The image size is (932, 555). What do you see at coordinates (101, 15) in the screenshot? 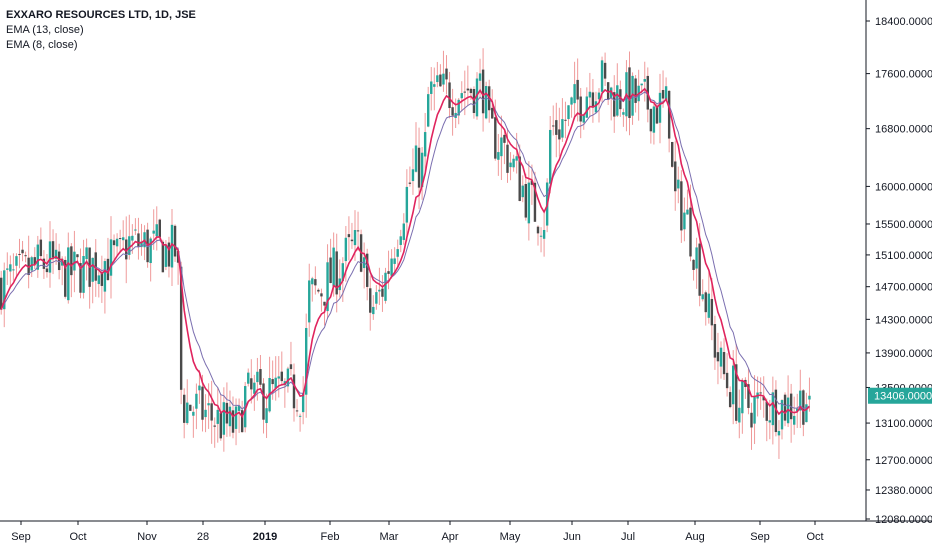
I see `chart-title: EXXARO RESOURCES LTD, 1D, JSE` at bounding box center [101, 15].